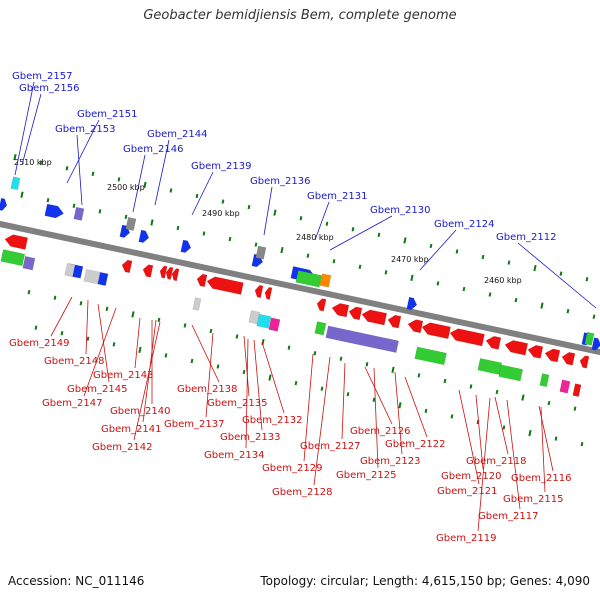  Describe the element at coordinates (126, 187) in the screenshot. I see `scale-label: 2500 kbp` at that location.